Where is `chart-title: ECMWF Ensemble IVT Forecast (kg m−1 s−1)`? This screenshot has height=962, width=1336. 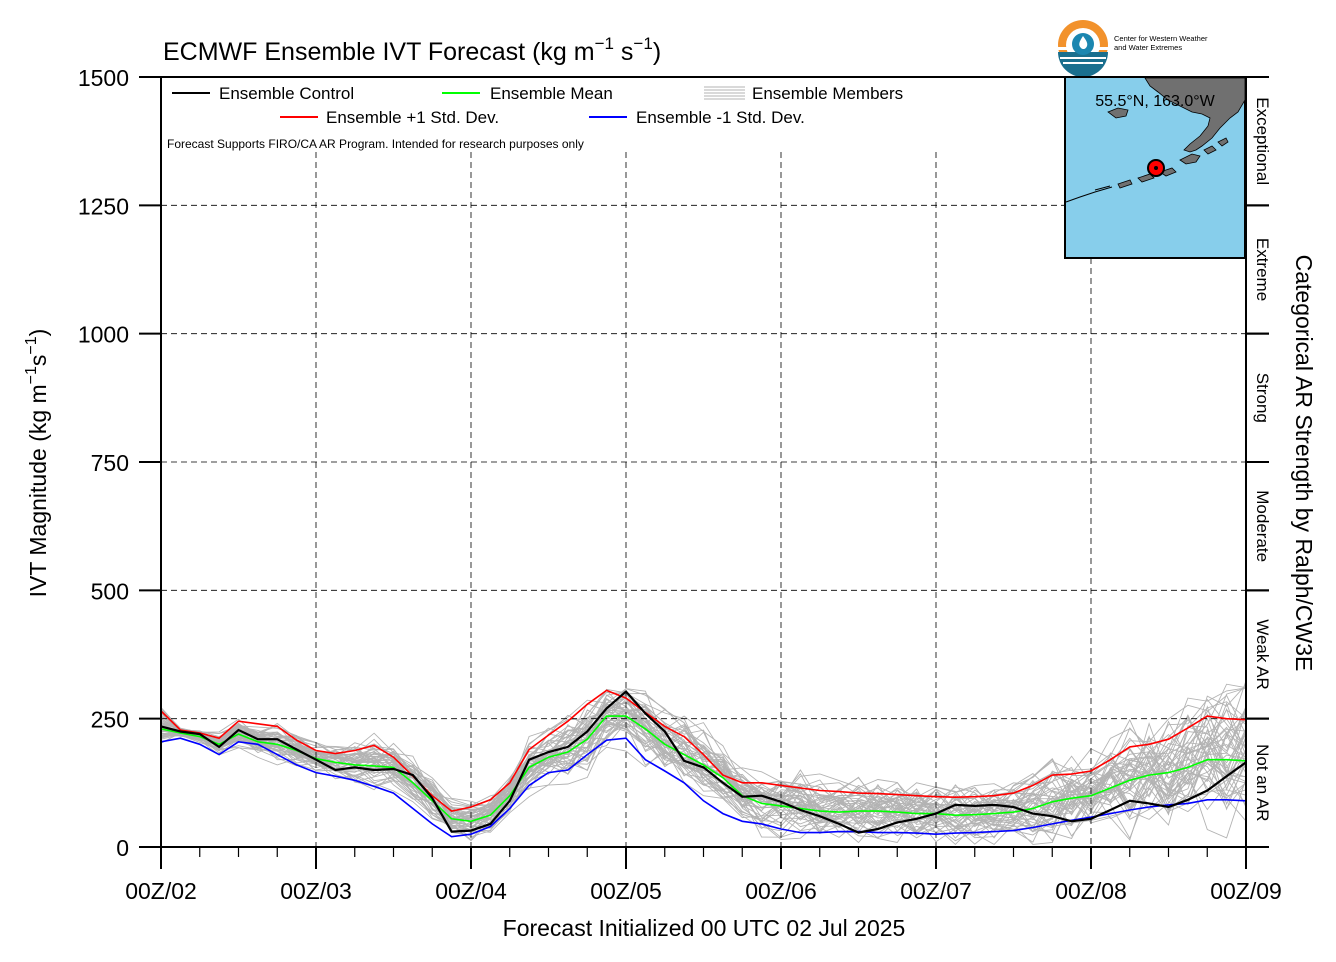 chart-title: ECMWF Ensemble IVT Forecast (kg m−1 s−1) is located at coordinates (412, 50).